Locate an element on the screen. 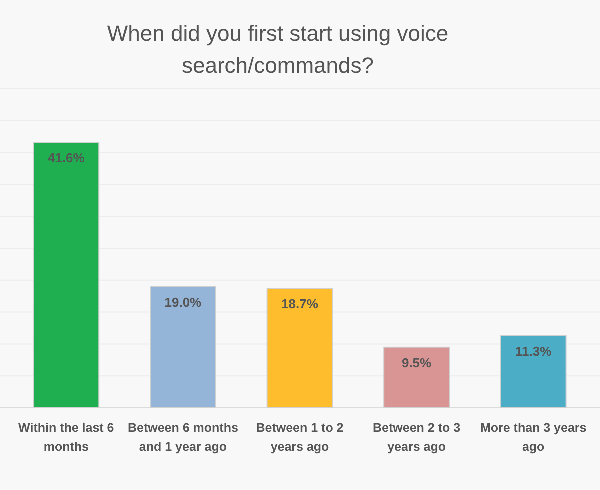 The image size is (600, 490). data-label: 11.3% is located at coordinates (534, 351).